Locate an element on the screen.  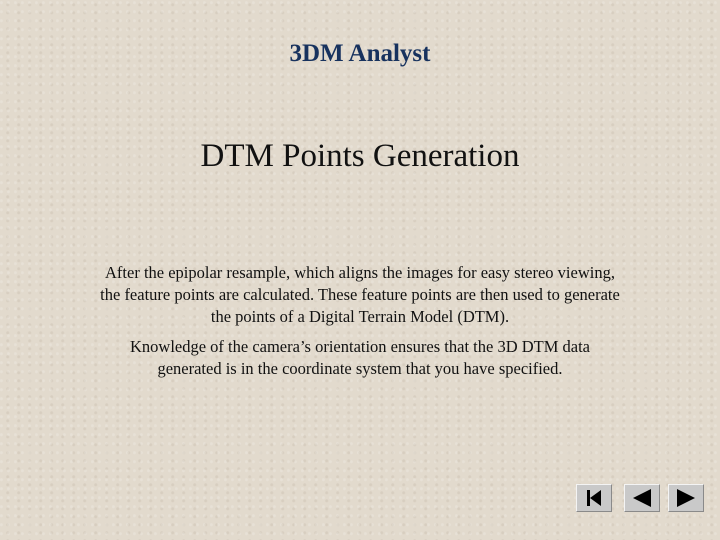
previous-icon is located at coordinates (642, 498).